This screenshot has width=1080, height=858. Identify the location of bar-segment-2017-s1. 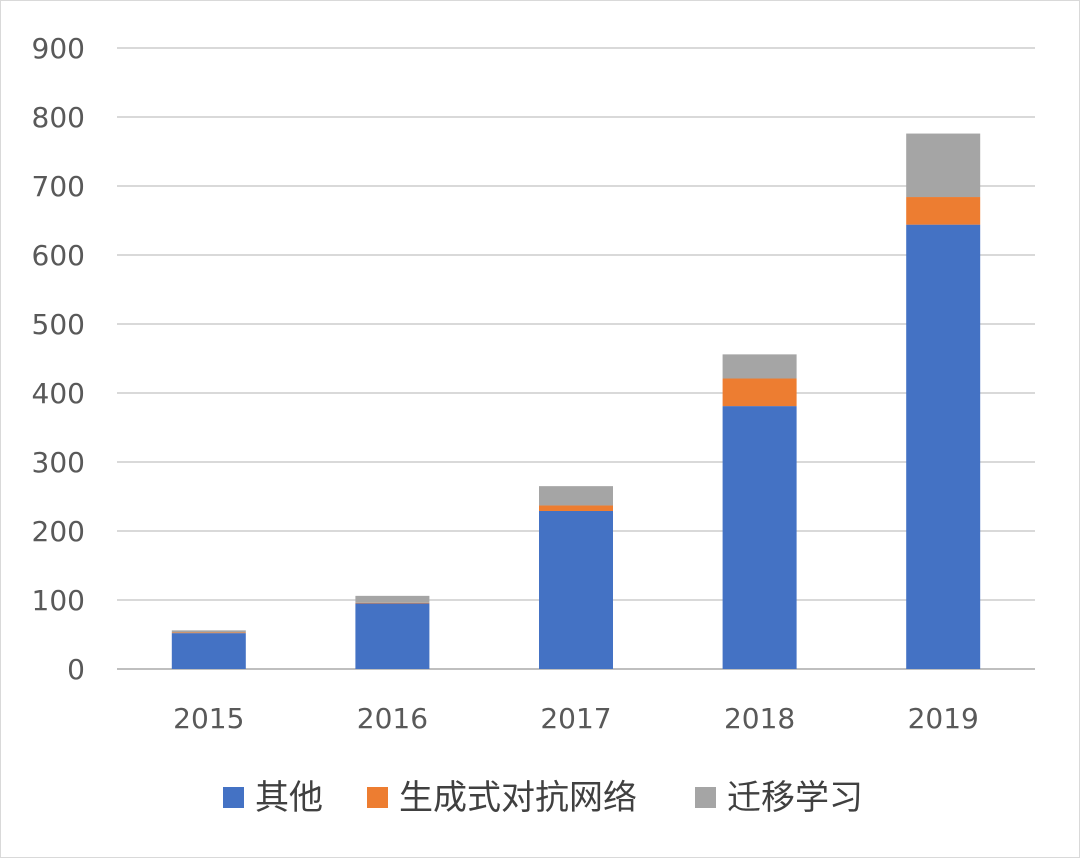
(576, 508).